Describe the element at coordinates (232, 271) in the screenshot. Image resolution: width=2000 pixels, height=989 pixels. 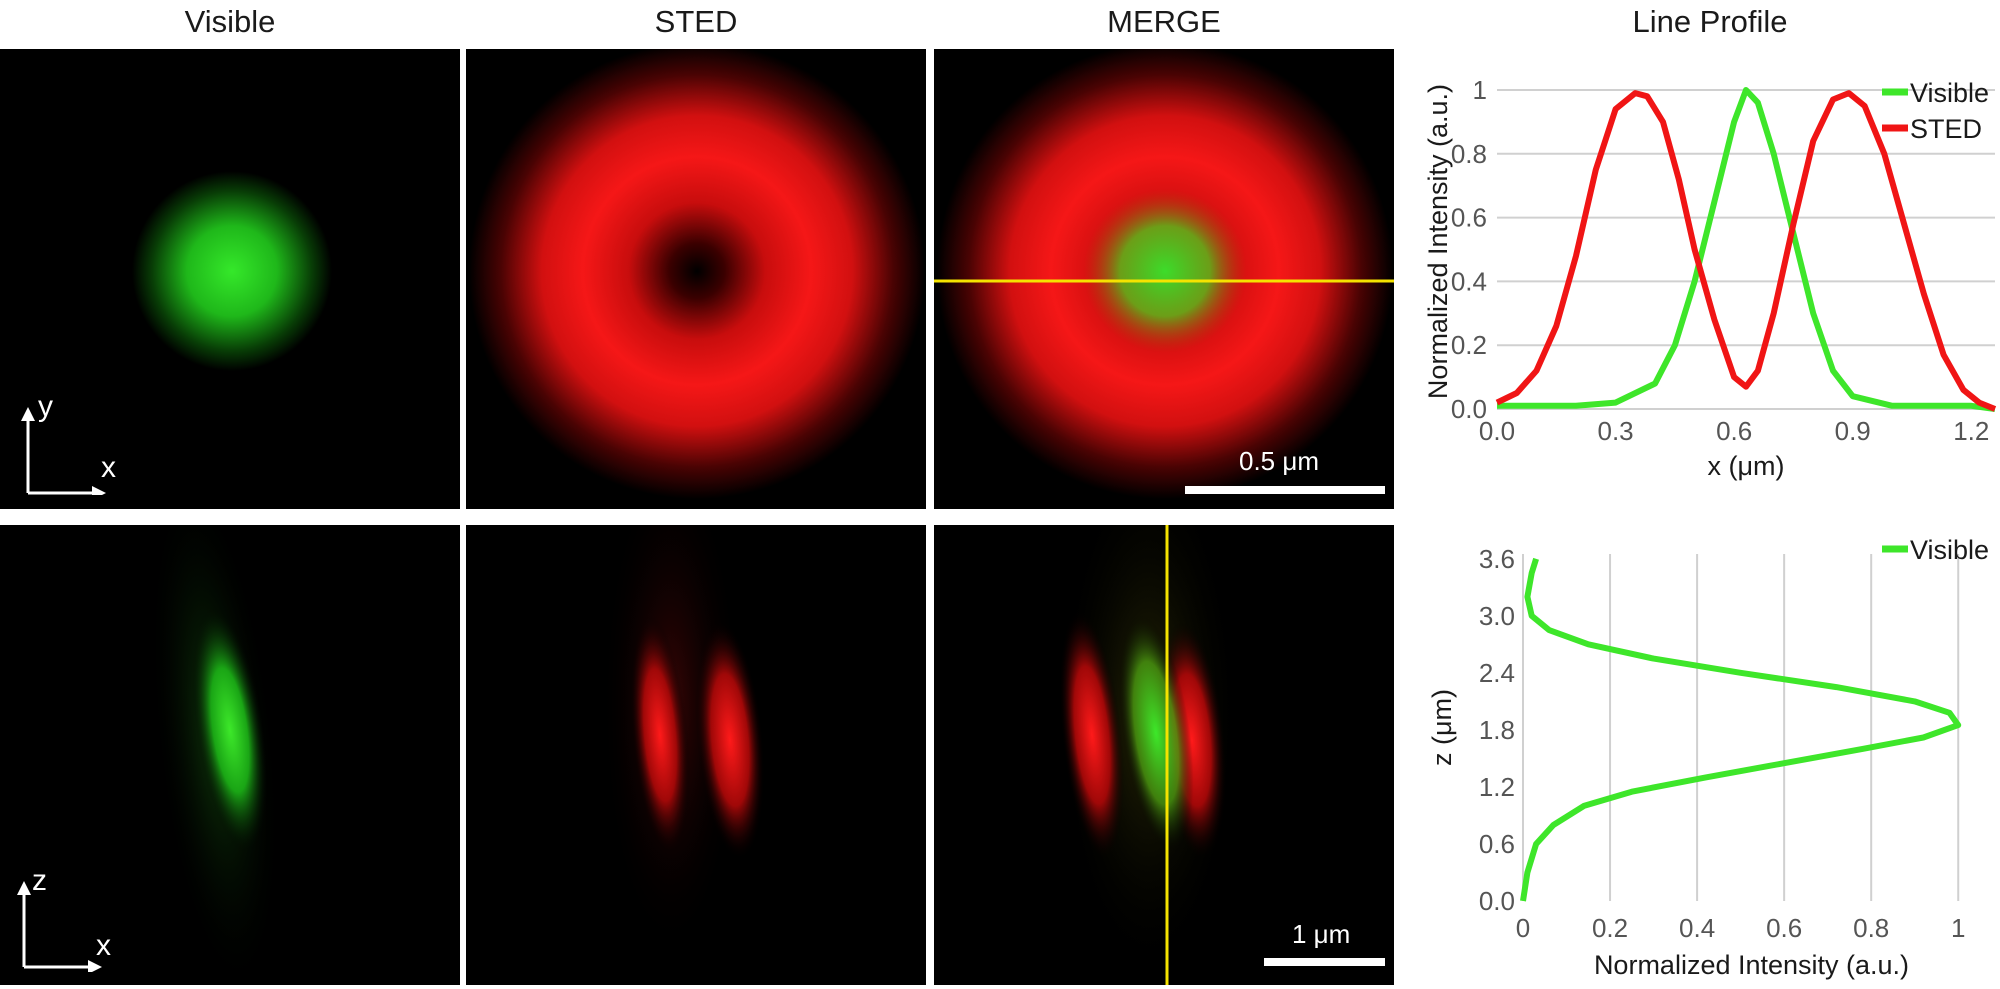
I see `visible-xy-image` at that location.